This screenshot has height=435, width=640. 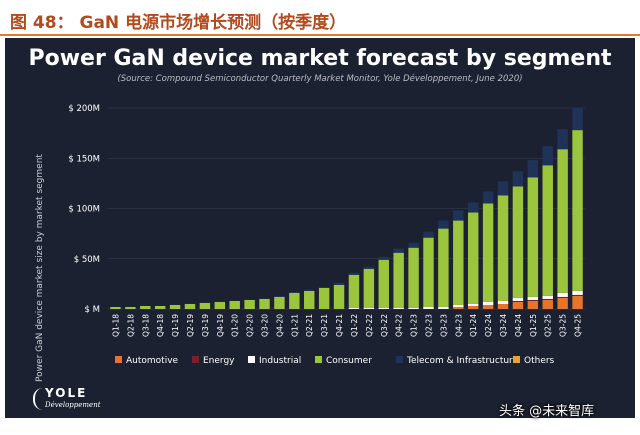 I want to click on watermark: 头条 @未来智库, so click(x=547, y=411).